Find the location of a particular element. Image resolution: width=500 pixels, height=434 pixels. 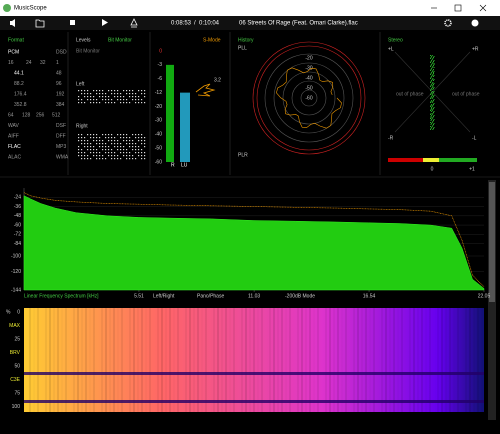

format-cell: DSF is located at coordinates (61, 126).